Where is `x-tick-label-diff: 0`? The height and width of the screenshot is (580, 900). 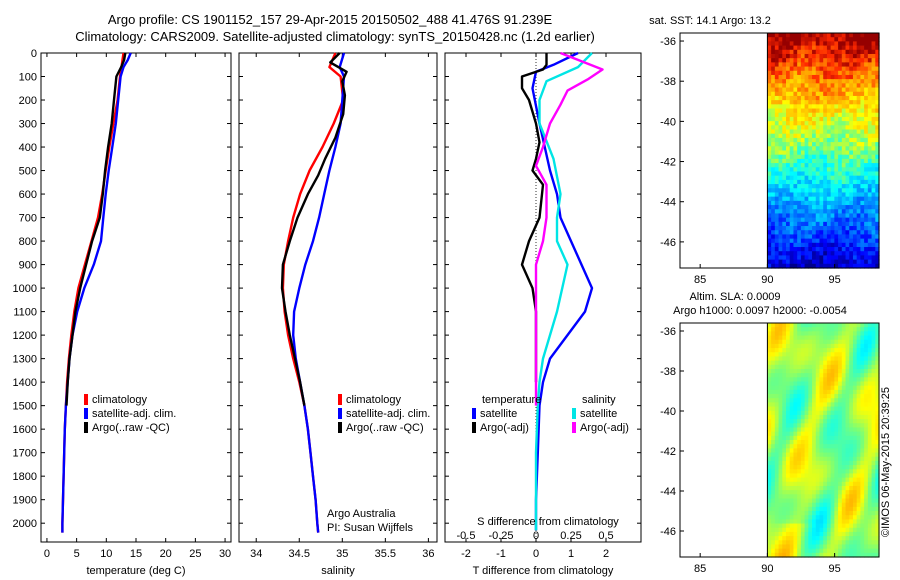 x-tick-label-diff: 0 is located at coordinates (536, 554).